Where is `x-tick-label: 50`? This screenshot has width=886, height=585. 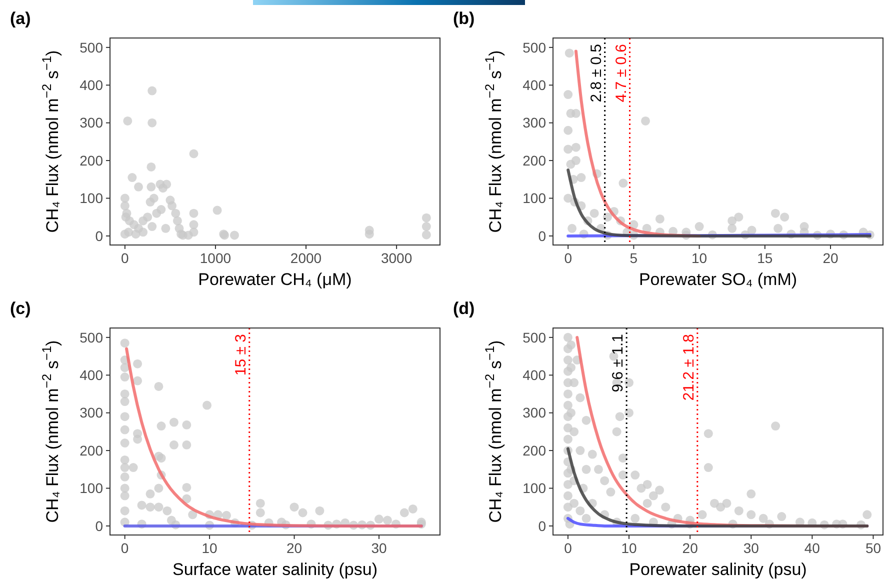 x-tick-label: 50 is located at coordinates (873, 548).